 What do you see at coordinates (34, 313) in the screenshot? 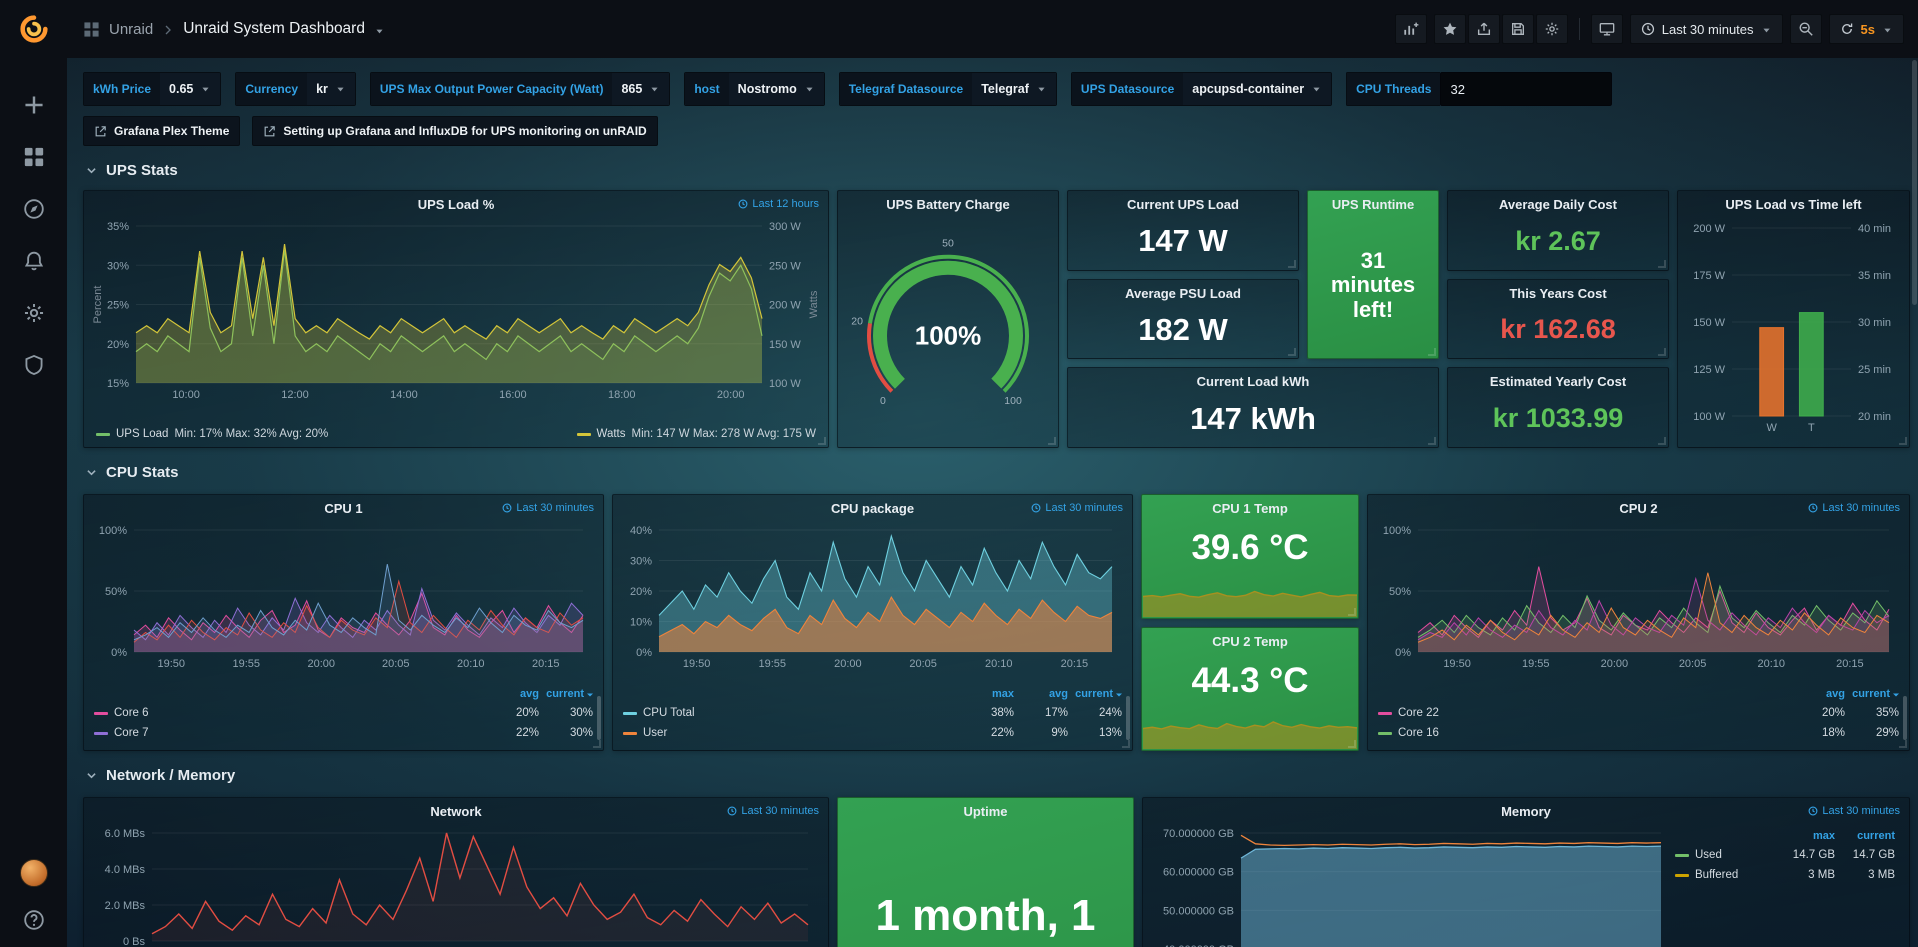
I see `configuration-icon` at bounding box center [34, 313].